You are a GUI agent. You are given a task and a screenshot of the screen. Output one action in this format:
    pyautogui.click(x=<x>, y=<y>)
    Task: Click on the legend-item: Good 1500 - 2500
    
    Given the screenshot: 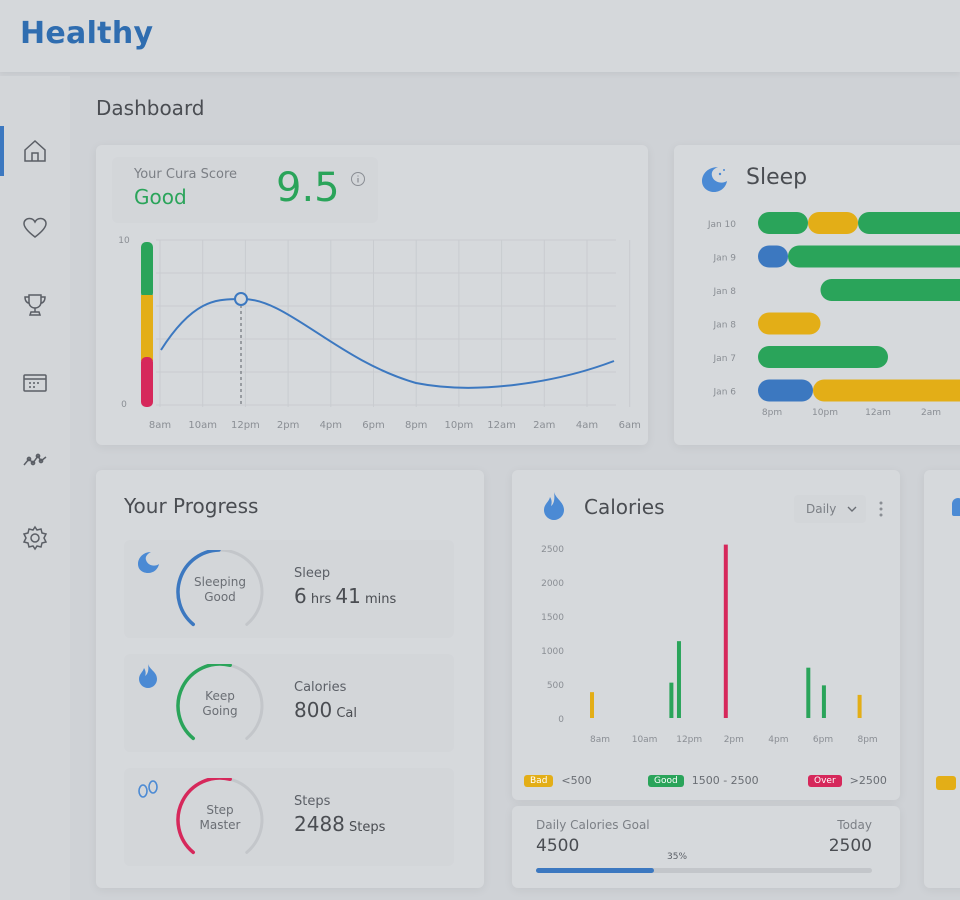 What is the action you would take?
    pyautogui.click(x=703, y=780)
    